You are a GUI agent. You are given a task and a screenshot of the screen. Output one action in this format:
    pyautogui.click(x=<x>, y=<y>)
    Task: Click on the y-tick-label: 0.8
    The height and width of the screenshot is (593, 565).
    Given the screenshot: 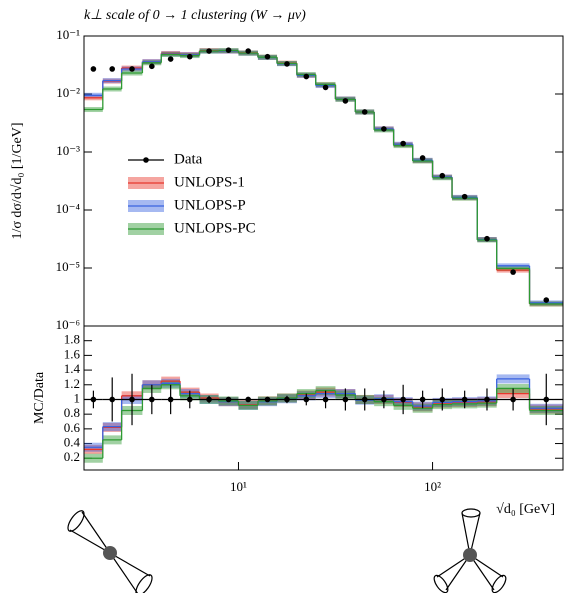 What is the action you would take?
    pyautogui.click(x=72, y=412)
    